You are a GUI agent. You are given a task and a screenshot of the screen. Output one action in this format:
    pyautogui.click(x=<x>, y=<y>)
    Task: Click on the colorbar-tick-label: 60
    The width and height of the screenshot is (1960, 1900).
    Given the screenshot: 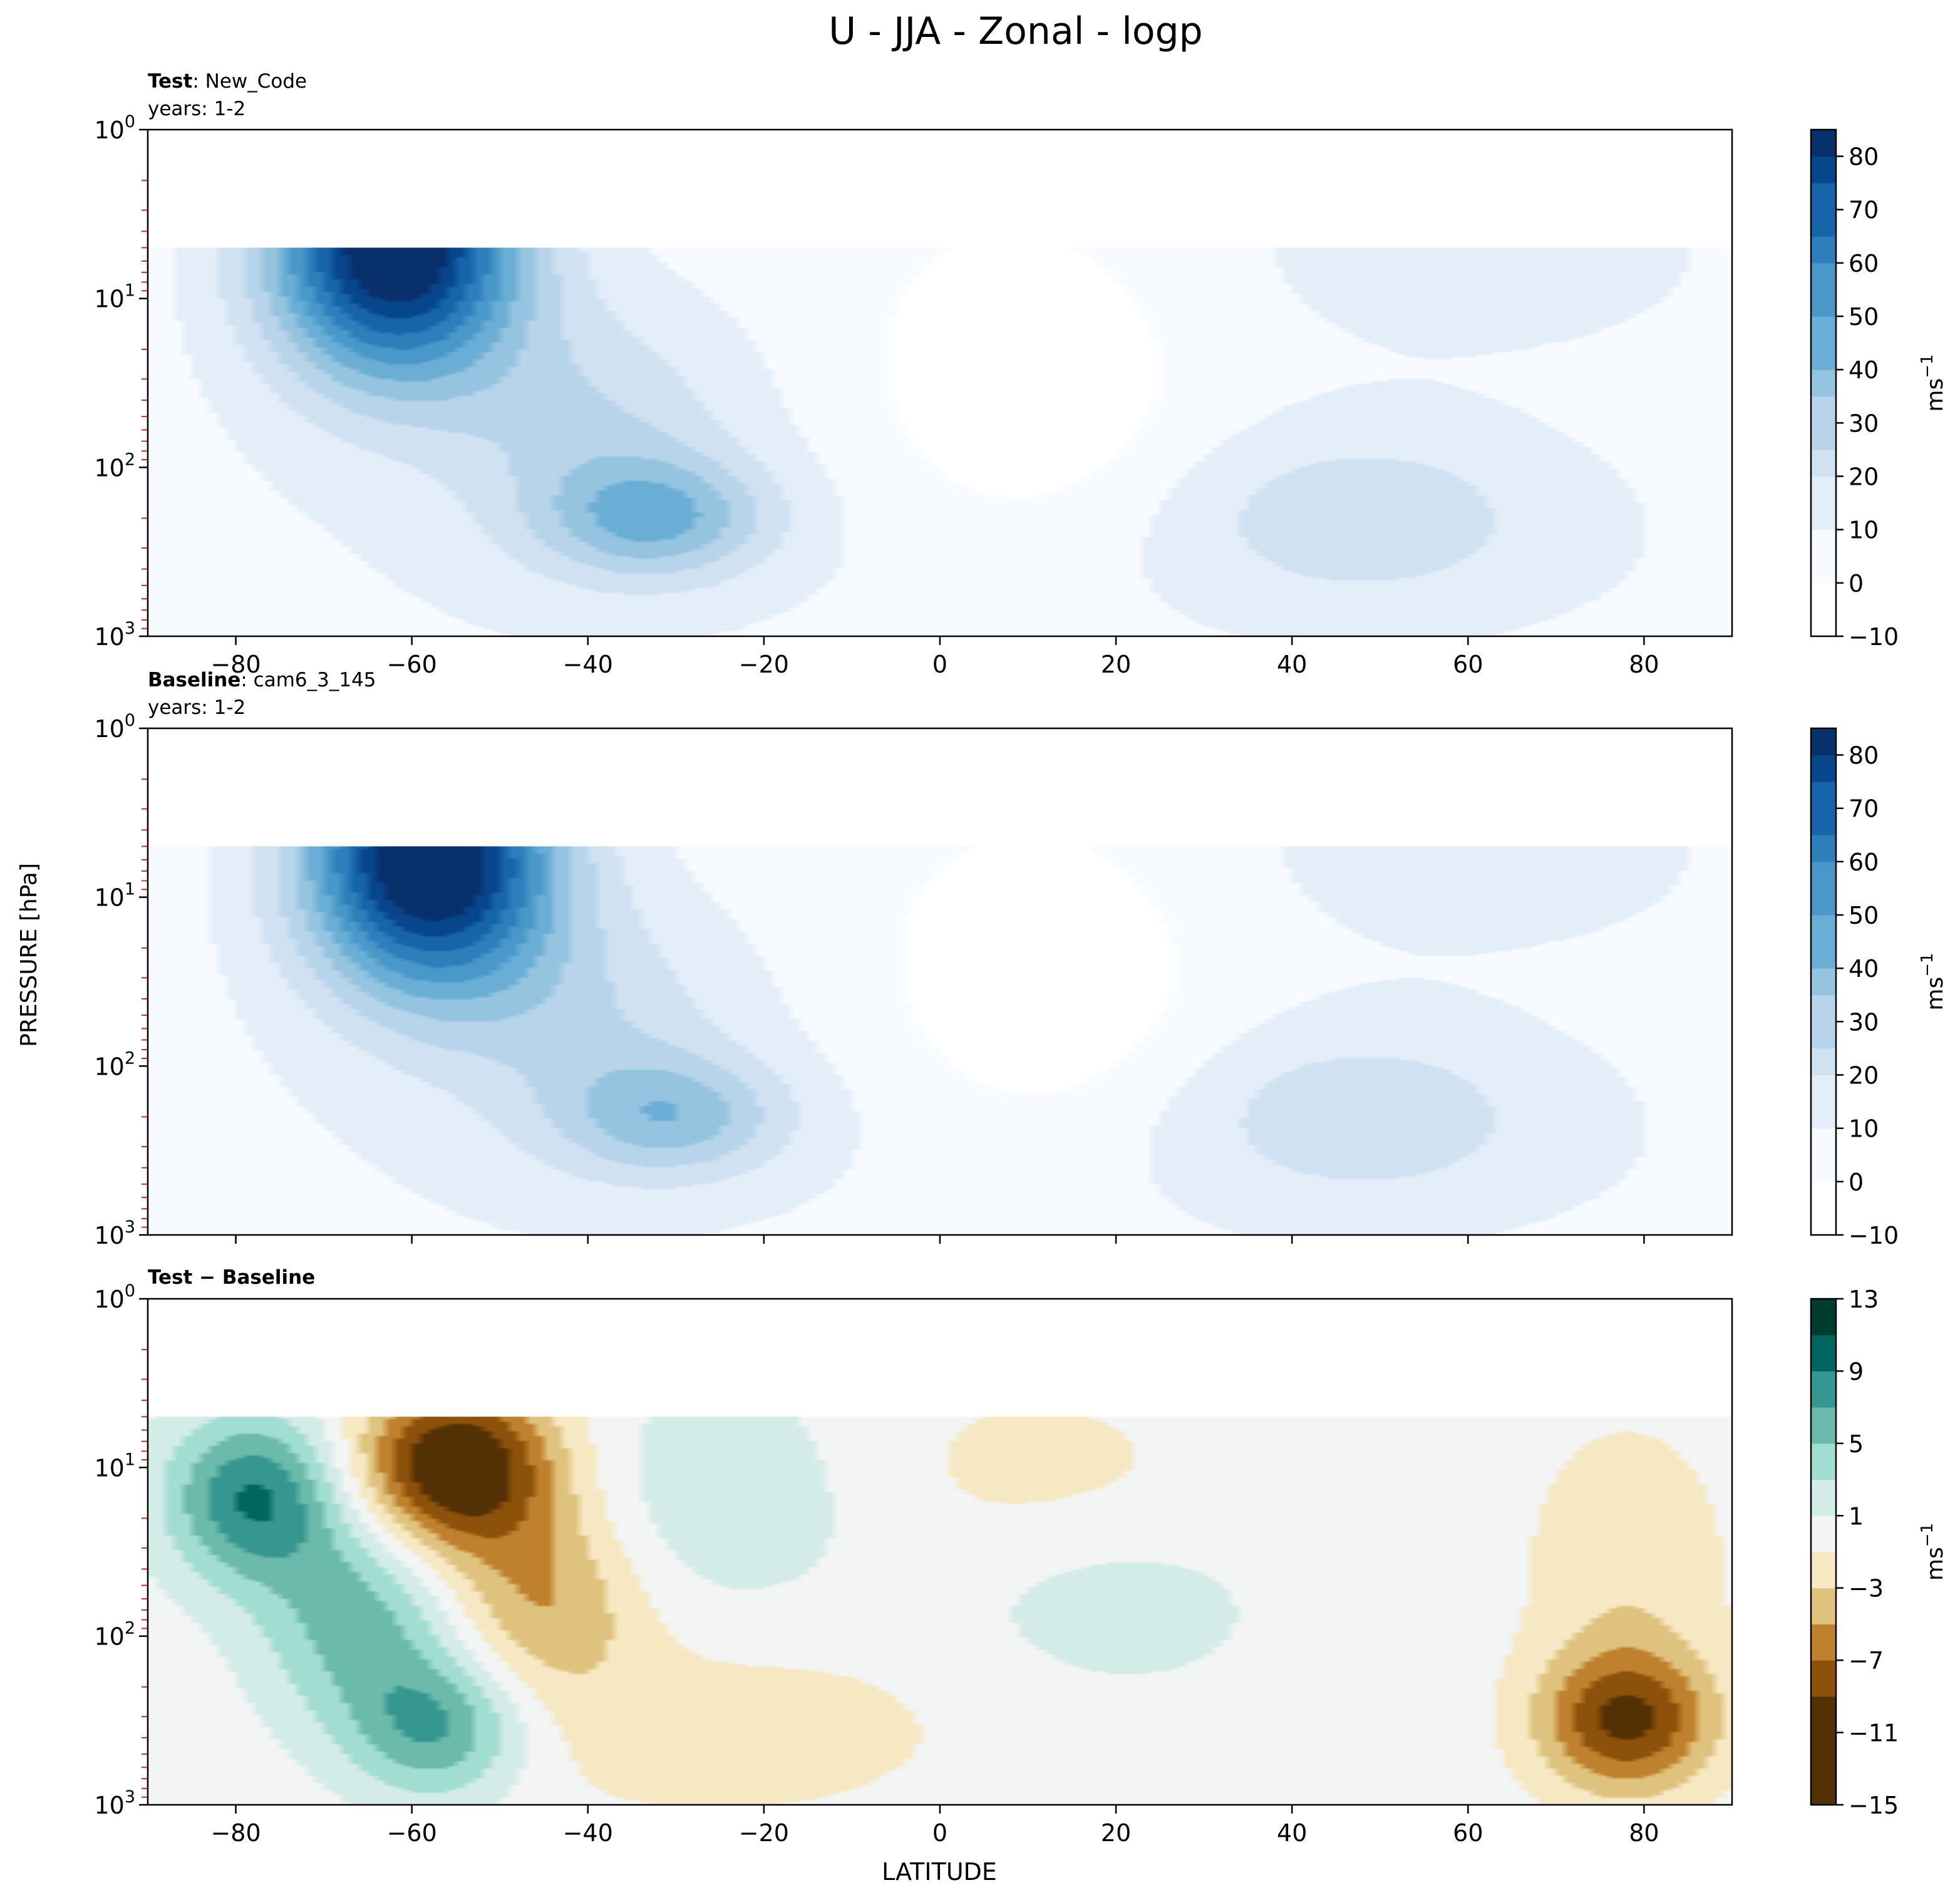 What is the action you would take?
    pyautogui.click(x=1864, y=862)
    